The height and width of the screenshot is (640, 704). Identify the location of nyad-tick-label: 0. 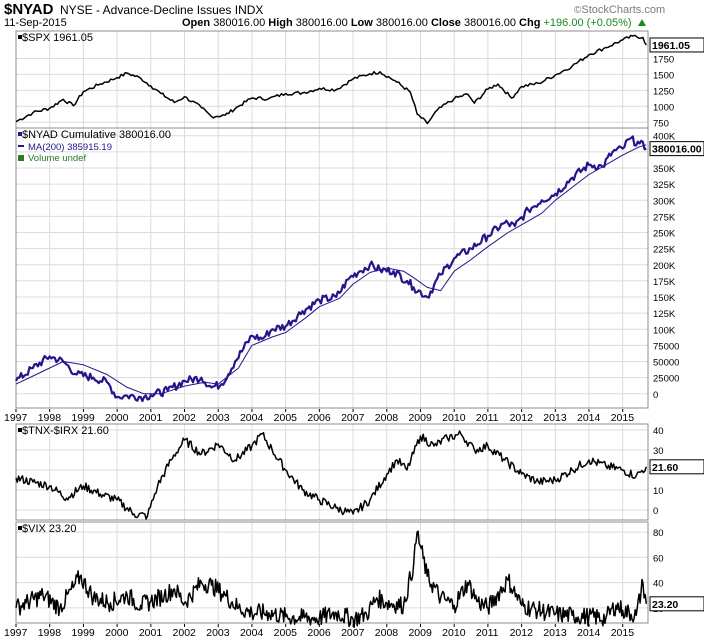
(655, 395).